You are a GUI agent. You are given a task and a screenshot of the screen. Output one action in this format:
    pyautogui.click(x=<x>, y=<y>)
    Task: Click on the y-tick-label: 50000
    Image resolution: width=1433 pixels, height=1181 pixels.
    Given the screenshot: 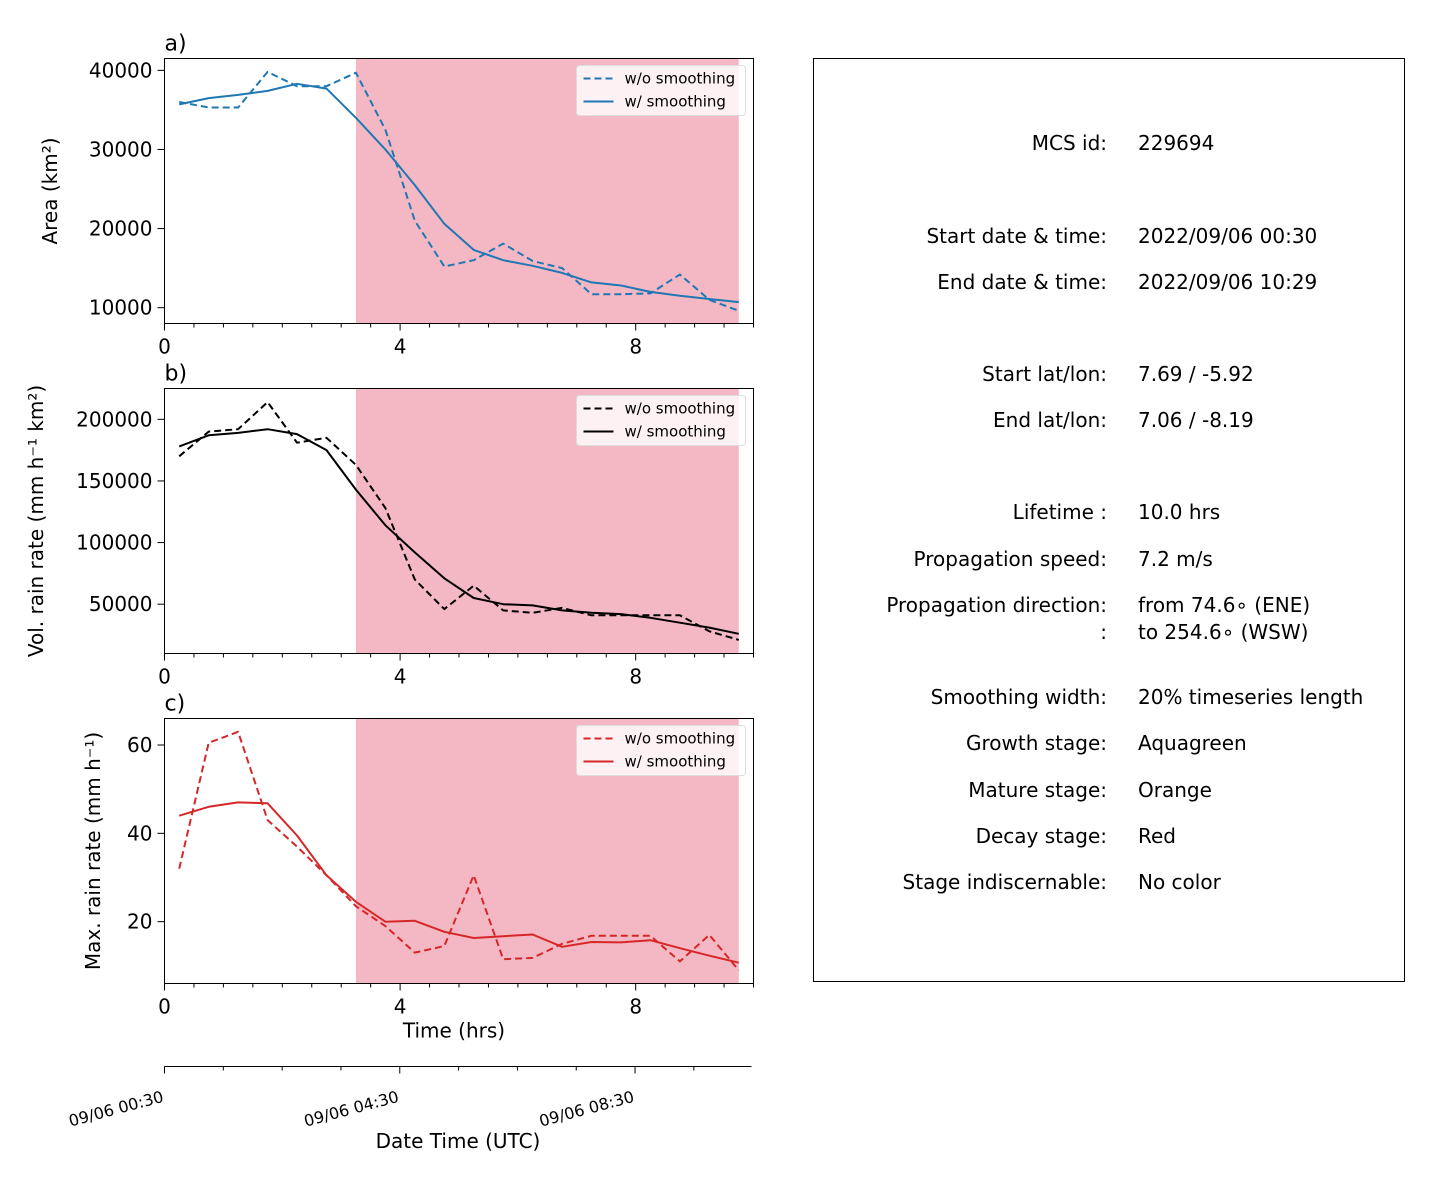 What is the action you would take?
    pyautogui.click(x=121, y=604)
    